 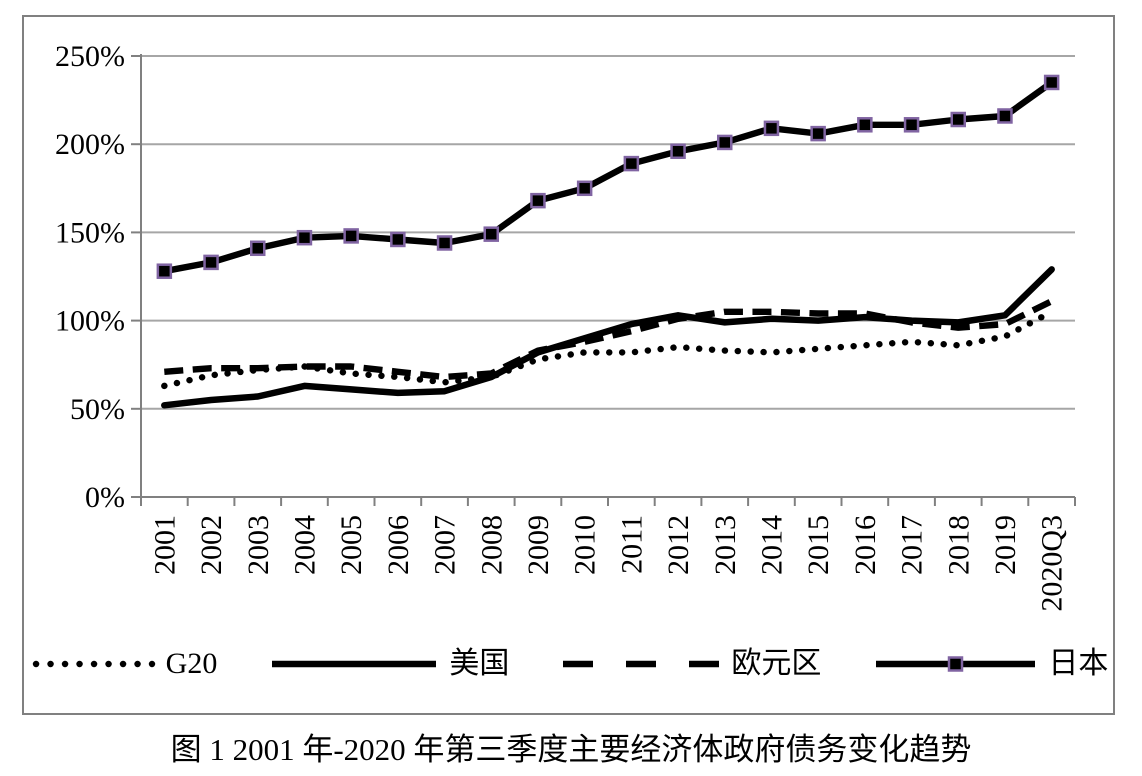 What do you see at coordinates (631, 544) in the screenshot?
I see `x-axis-label: 2011` at bounding box center [631, 544].